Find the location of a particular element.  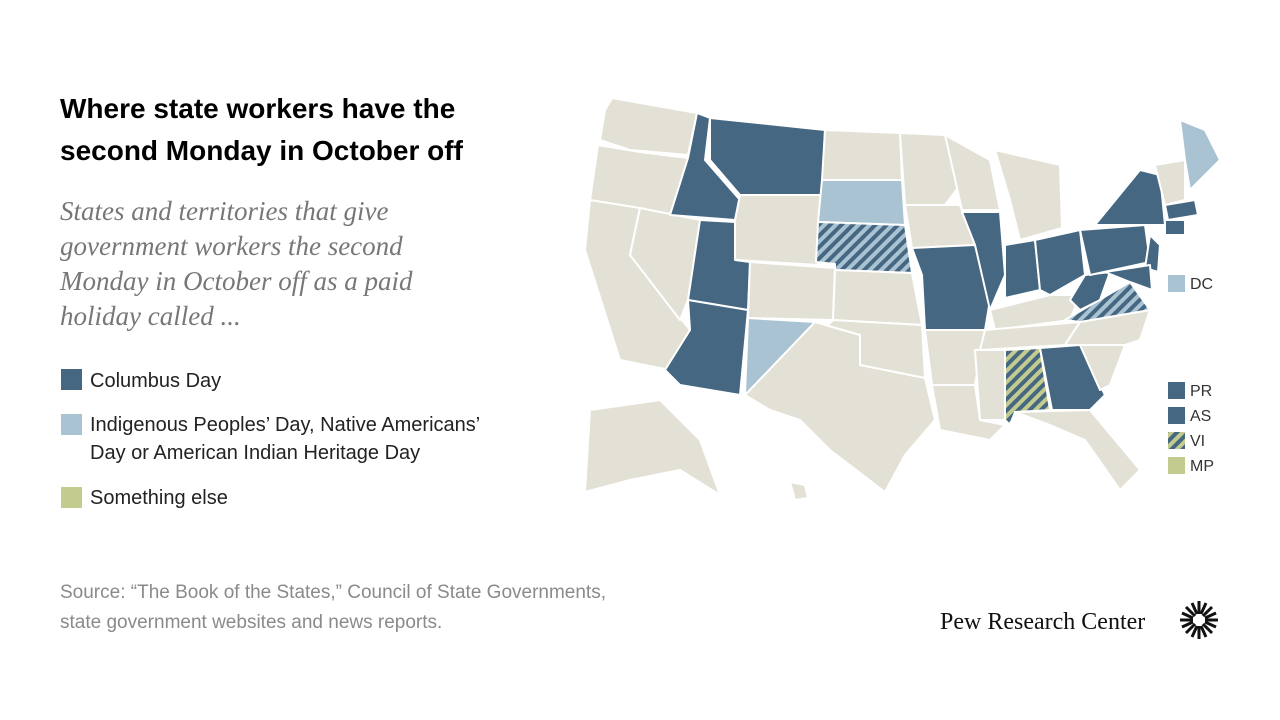

legend-label: Columbus Day is located at coordinates (155, 381).